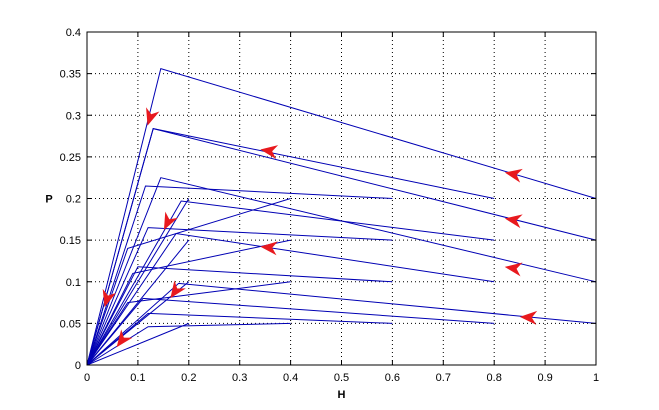 The height and width of the screenshot is (410, 659). Describe the element at coordinates (290, 378) in the screenshot. I see `x-tick-label: 0.4` at that location.